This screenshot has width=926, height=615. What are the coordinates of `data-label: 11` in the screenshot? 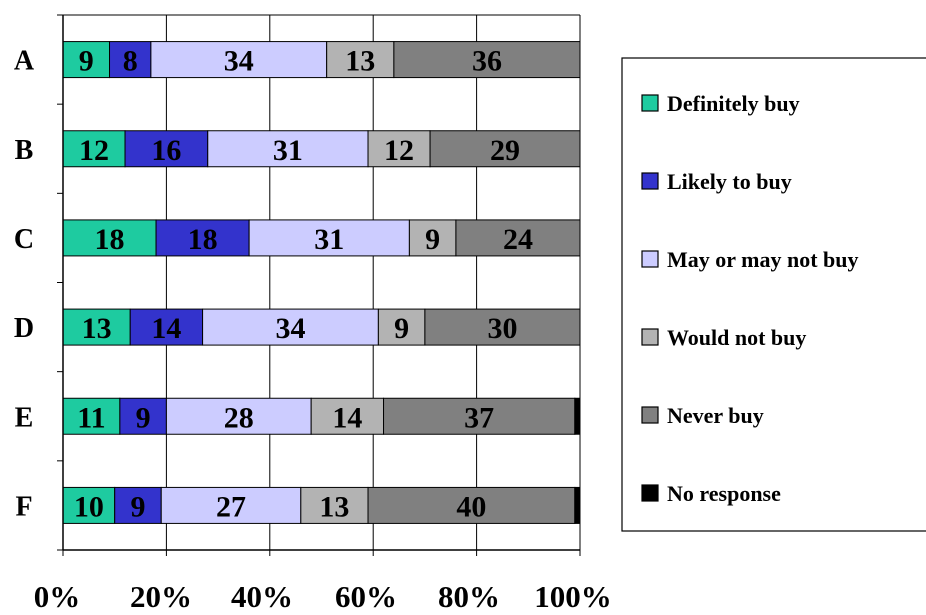 It's located at (91, 417).